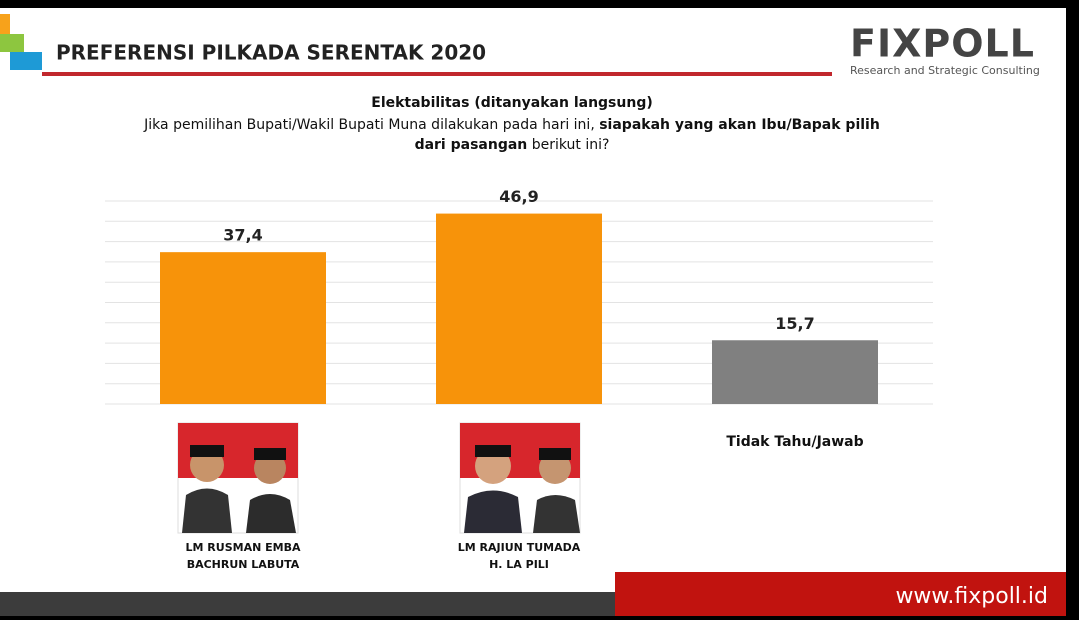 Image resolution: width=1079 pixels, height=620 pixels. What do you see at coordinates (243, 547) in the screenshot?
I see `x-tick-label: LM RUSMAN EMBA` at bounding box center [243, 547].